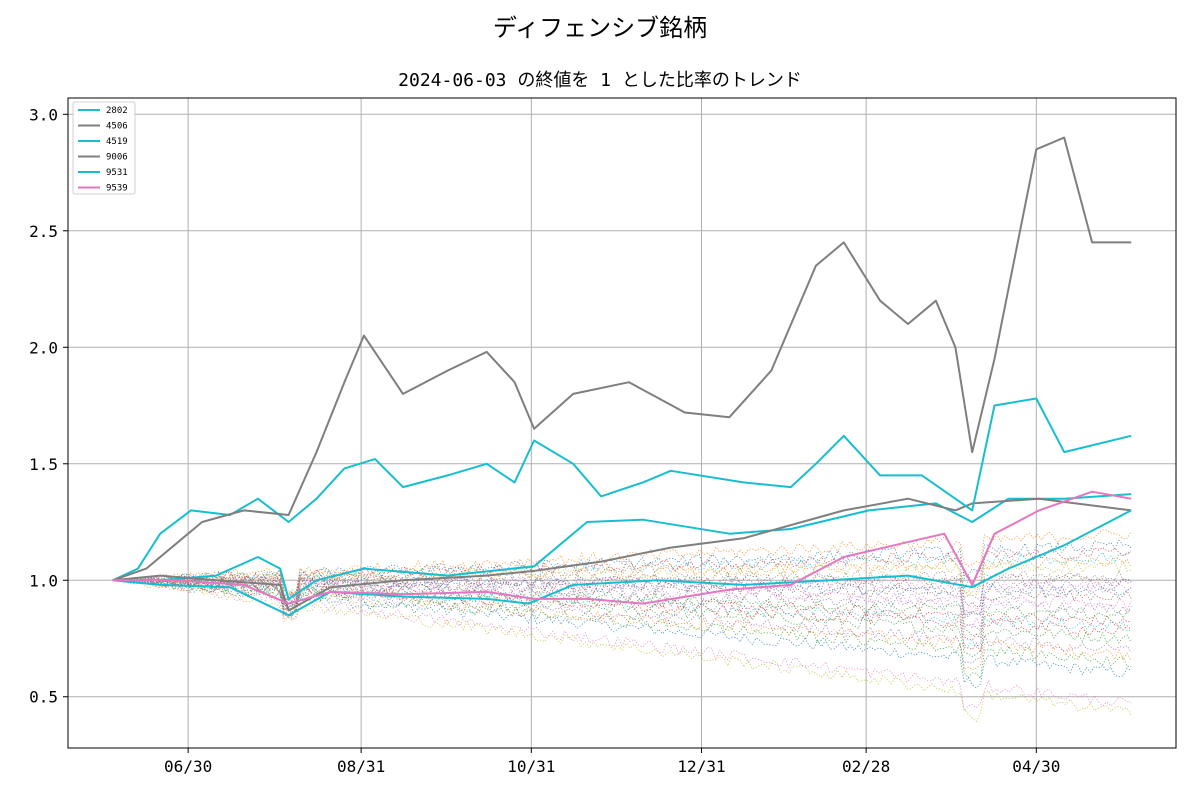 The height and width of the screenshot is (800, 1200). I want to click on y-tick-label: 2.5, so click(43, 231).